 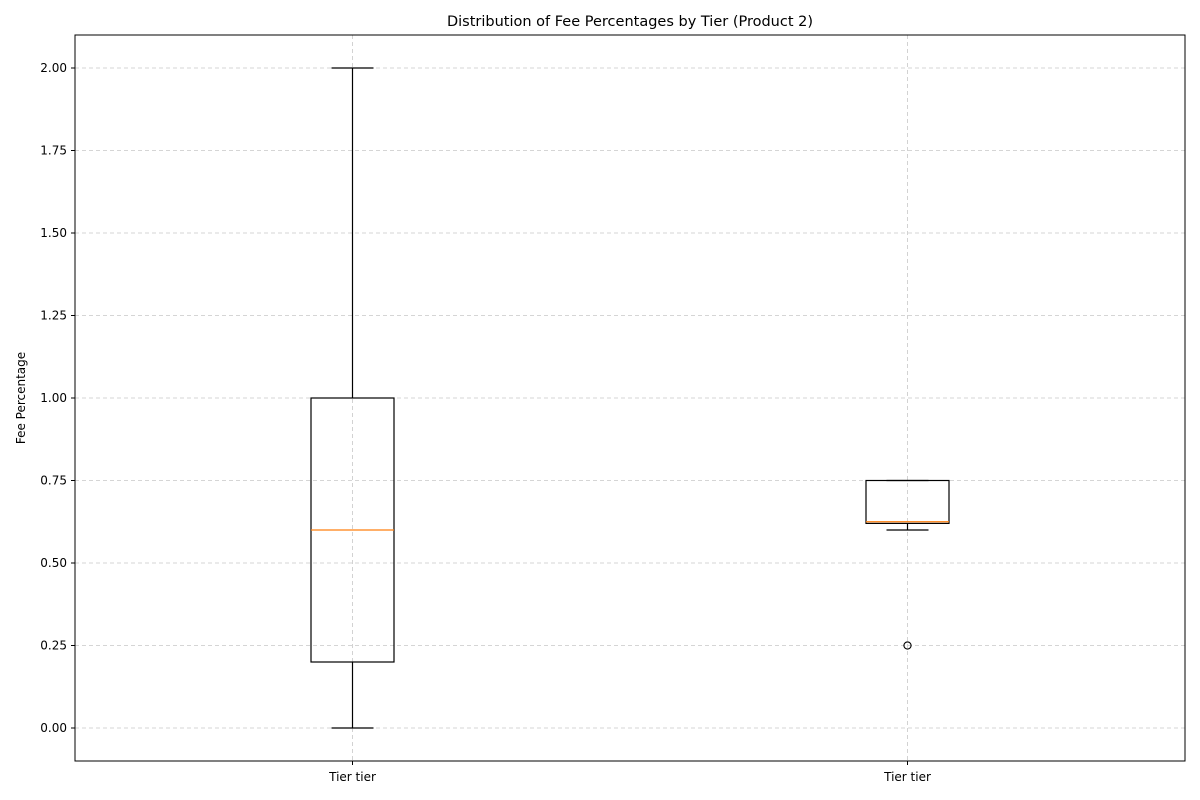 I want to click on y-tick-label: 0.25, so click(x=53, y=646).